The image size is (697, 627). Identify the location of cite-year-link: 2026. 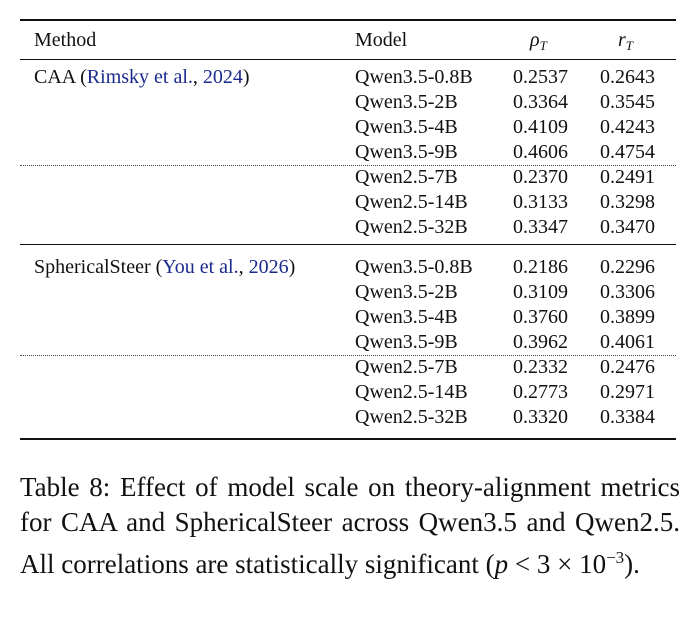
(268, 267).